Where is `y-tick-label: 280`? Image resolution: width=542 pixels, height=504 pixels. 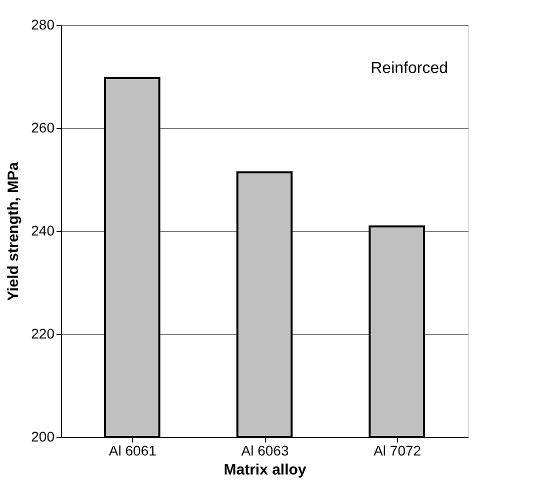
y-tick-label: 280 is located at coordinates (43, 24).